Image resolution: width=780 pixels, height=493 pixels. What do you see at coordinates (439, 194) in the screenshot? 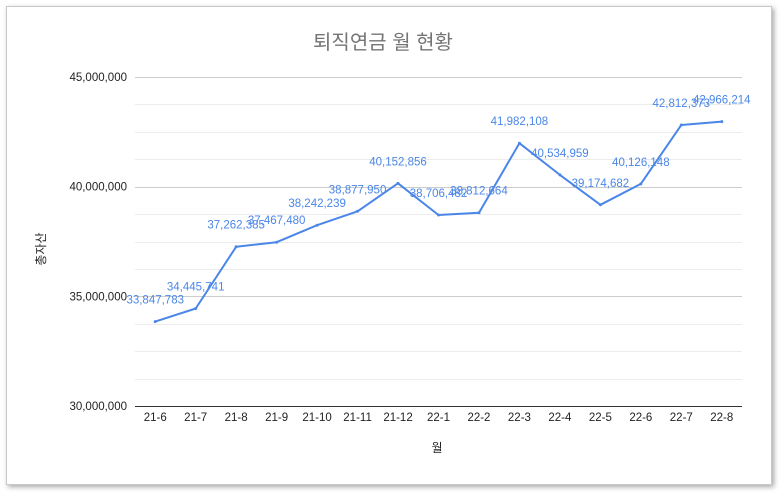
I see `data-label: 38,706,482` at bounding box center [439, 194].